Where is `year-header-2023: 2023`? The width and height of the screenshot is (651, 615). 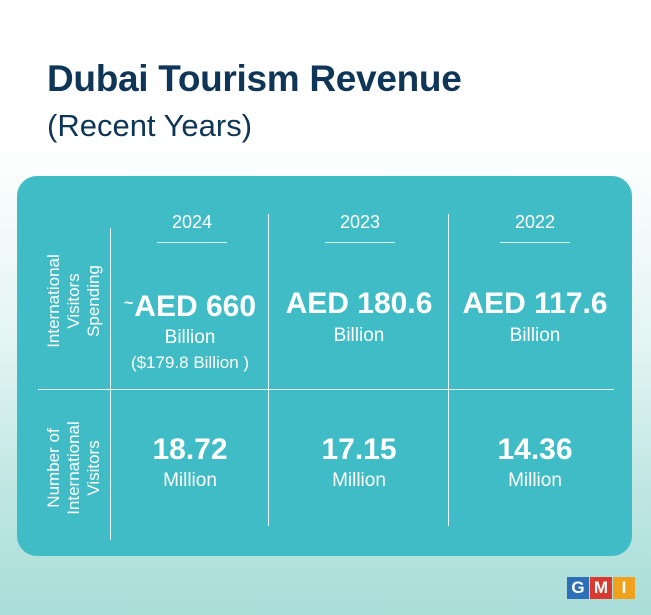 year-header-2023: 2023 is located at coordinates (360, 222).